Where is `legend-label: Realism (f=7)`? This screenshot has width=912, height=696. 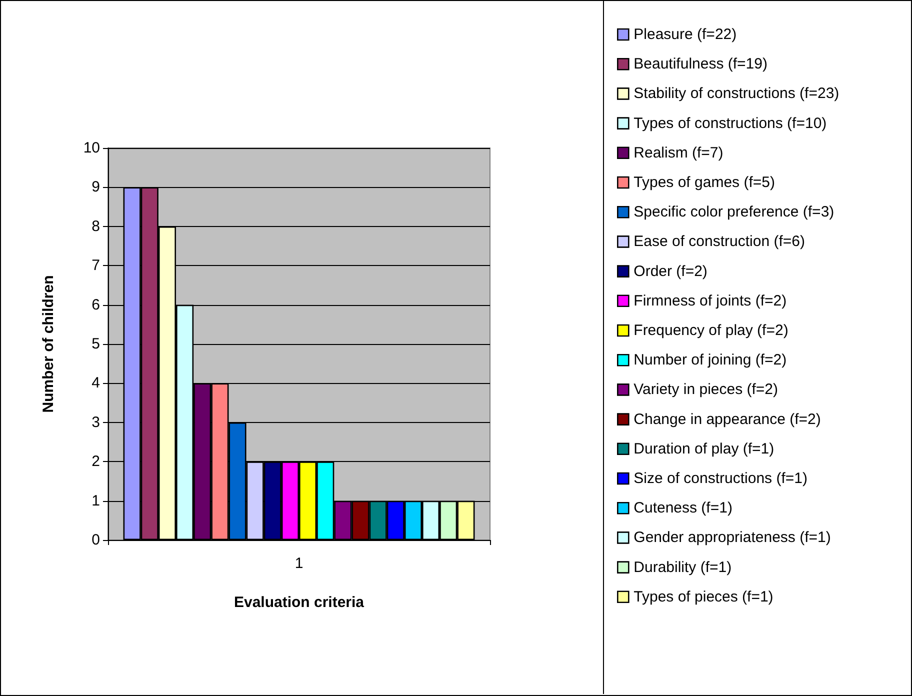 legend-label: Realism (f=7) is located at coordinates (679, 153).